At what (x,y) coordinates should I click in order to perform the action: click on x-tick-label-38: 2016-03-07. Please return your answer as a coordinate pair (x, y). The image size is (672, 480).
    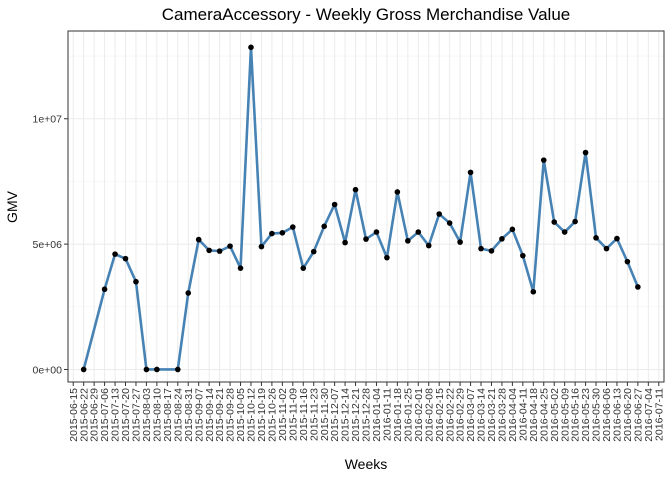
    Looking at the image, I should click on (471, 415).